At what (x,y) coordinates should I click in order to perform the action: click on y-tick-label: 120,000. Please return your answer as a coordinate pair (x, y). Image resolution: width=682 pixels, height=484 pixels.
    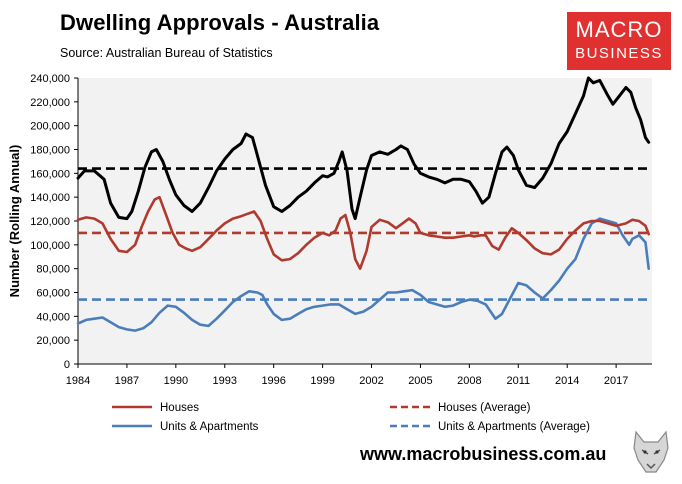
    Looking at the image, I should click on (50, 222).